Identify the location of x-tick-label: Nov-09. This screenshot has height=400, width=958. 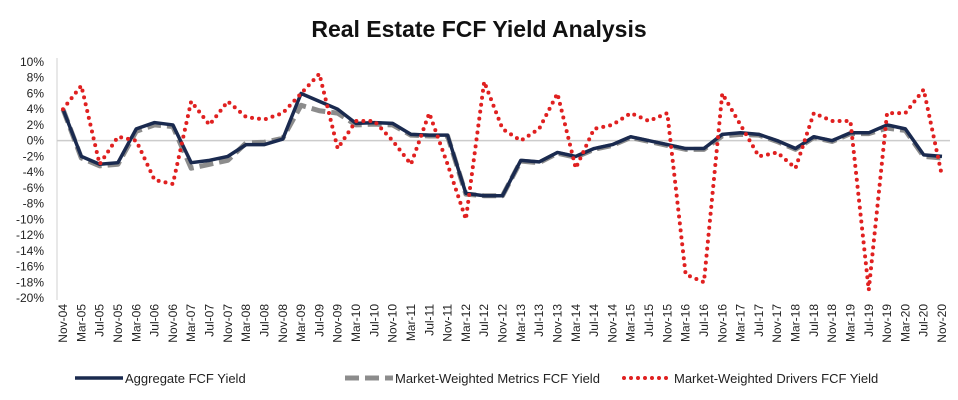
(338, 323).